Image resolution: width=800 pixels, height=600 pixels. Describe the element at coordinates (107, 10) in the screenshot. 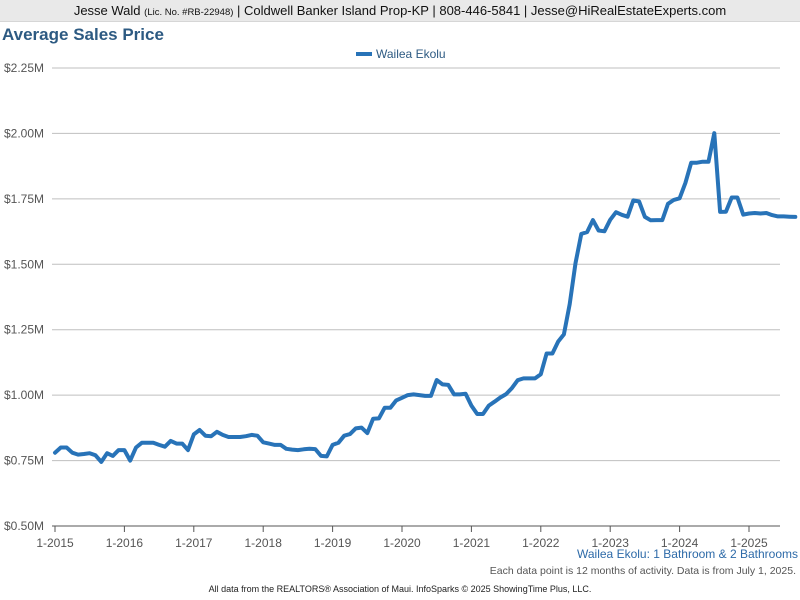

I see `agent-name: Jesse Wald` at that location.